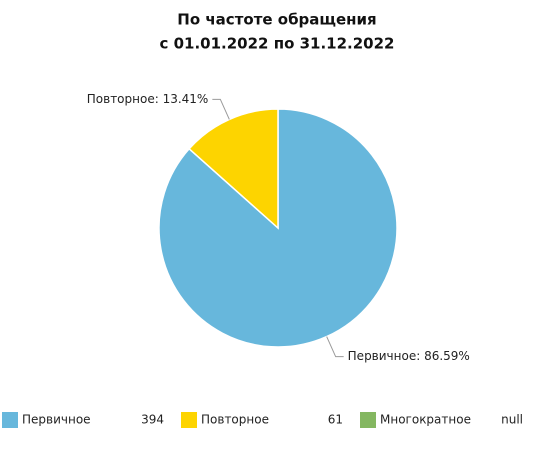 The height and width of the screenshot is (450, 554). Describe the element at coordinates (148, 99) in the screenshot. I see `slice-label: Повторное: 13.41%` at that location.